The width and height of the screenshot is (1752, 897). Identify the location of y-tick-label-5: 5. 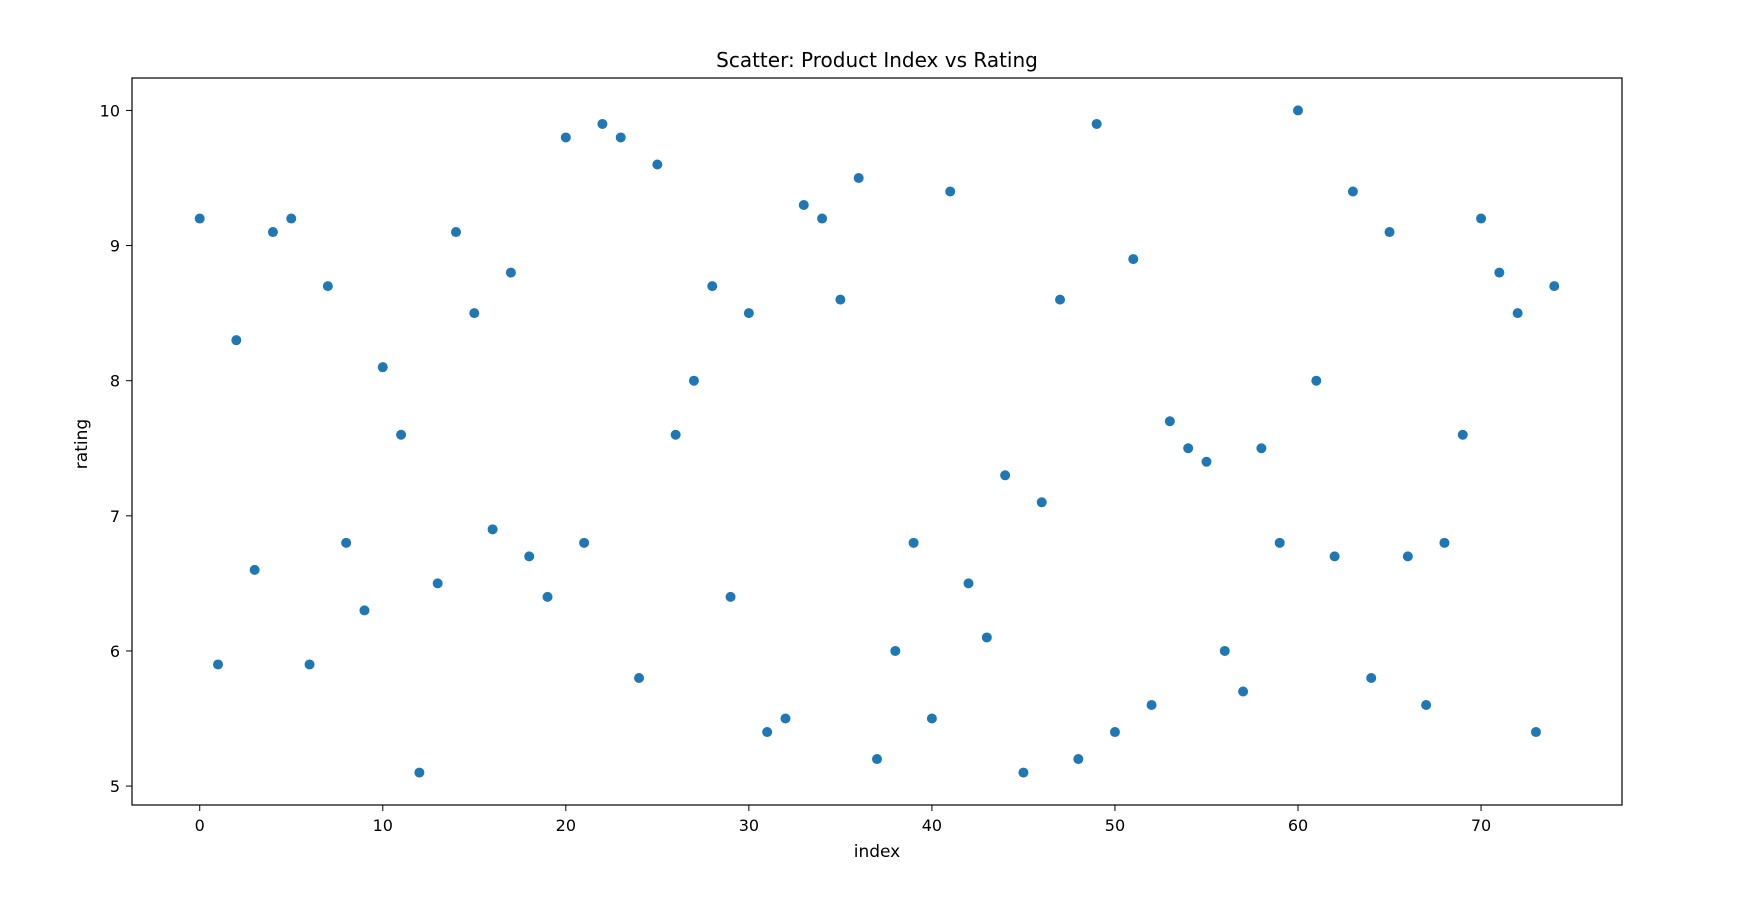
(115, 786).